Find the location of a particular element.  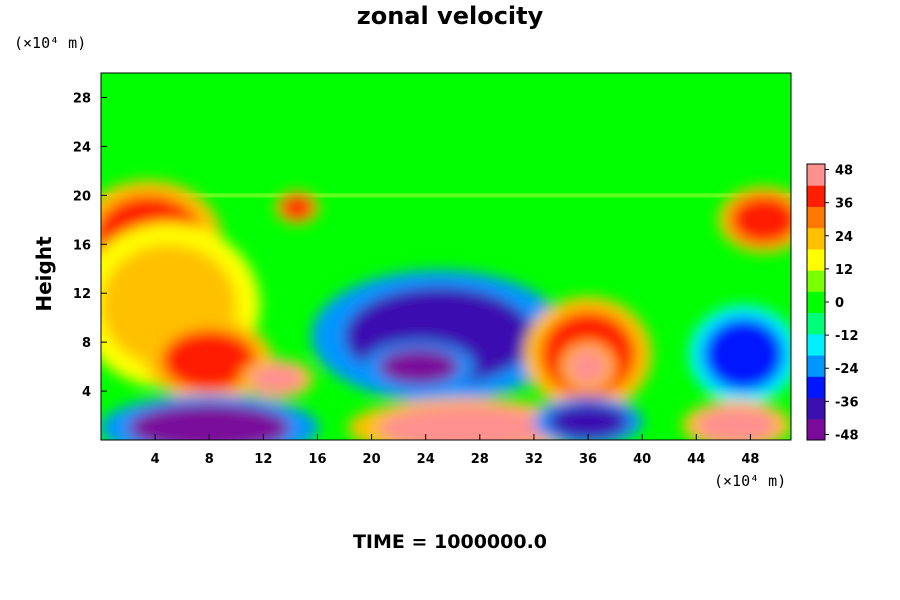

x-tick-label: 8 is located at coordinates (209, 459).